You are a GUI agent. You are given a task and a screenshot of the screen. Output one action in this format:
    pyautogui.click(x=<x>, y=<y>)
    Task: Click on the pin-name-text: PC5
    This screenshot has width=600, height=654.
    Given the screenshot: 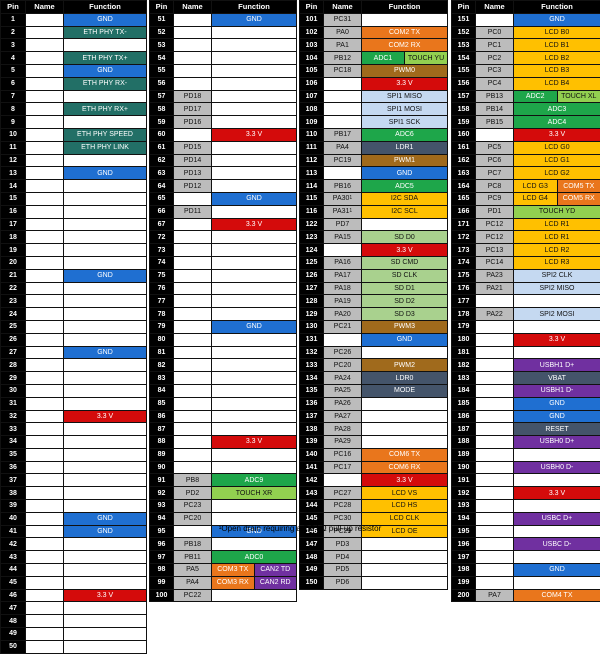 What is the action you would take?
    pyautogui.click(x=495, y=147)
    